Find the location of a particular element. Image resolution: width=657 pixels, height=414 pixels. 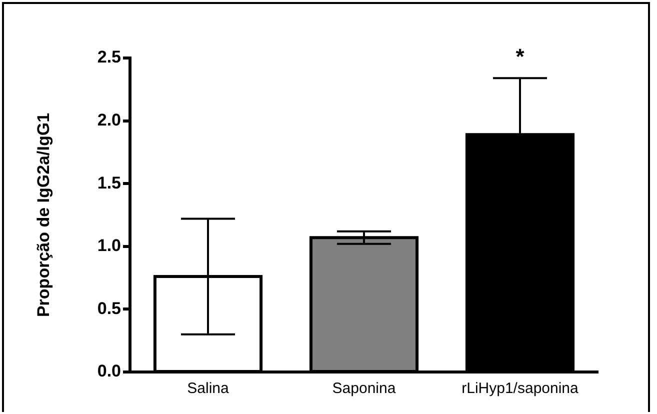

x-tick-label: rLiHyp1/saponina is located at coordinates (521, 389).